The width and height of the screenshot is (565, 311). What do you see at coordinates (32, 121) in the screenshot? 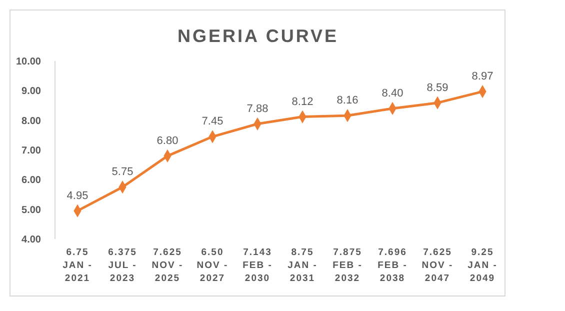
I see `y-tick-label: 8.00` at bounding box center [32, 121].